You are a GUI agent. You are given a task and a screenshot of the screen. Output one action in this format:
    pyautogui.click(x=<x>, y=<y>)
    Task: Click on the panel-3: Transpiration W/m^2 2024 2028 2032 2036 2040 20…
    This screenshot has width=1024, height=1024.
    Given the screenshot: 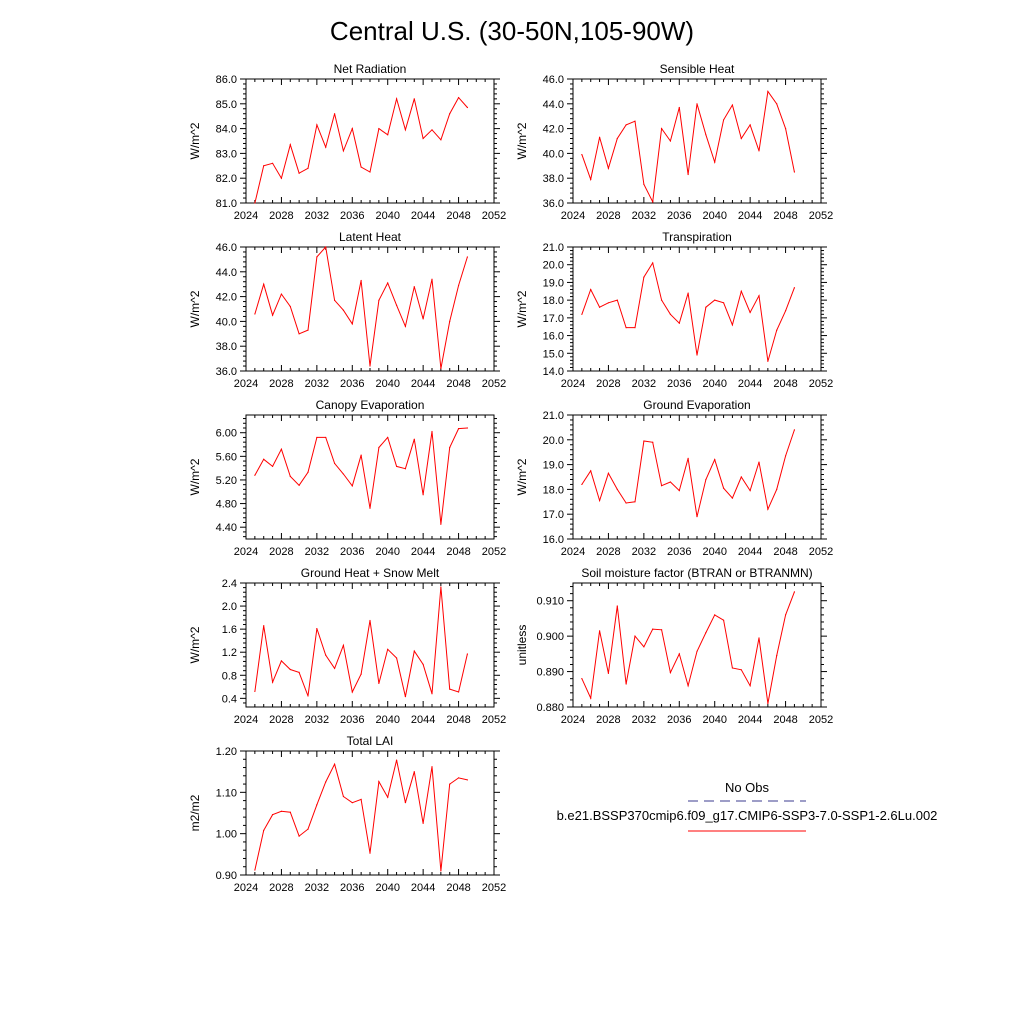 What is the action you would take?
    pyautogui.click(x=674, y=310)
    